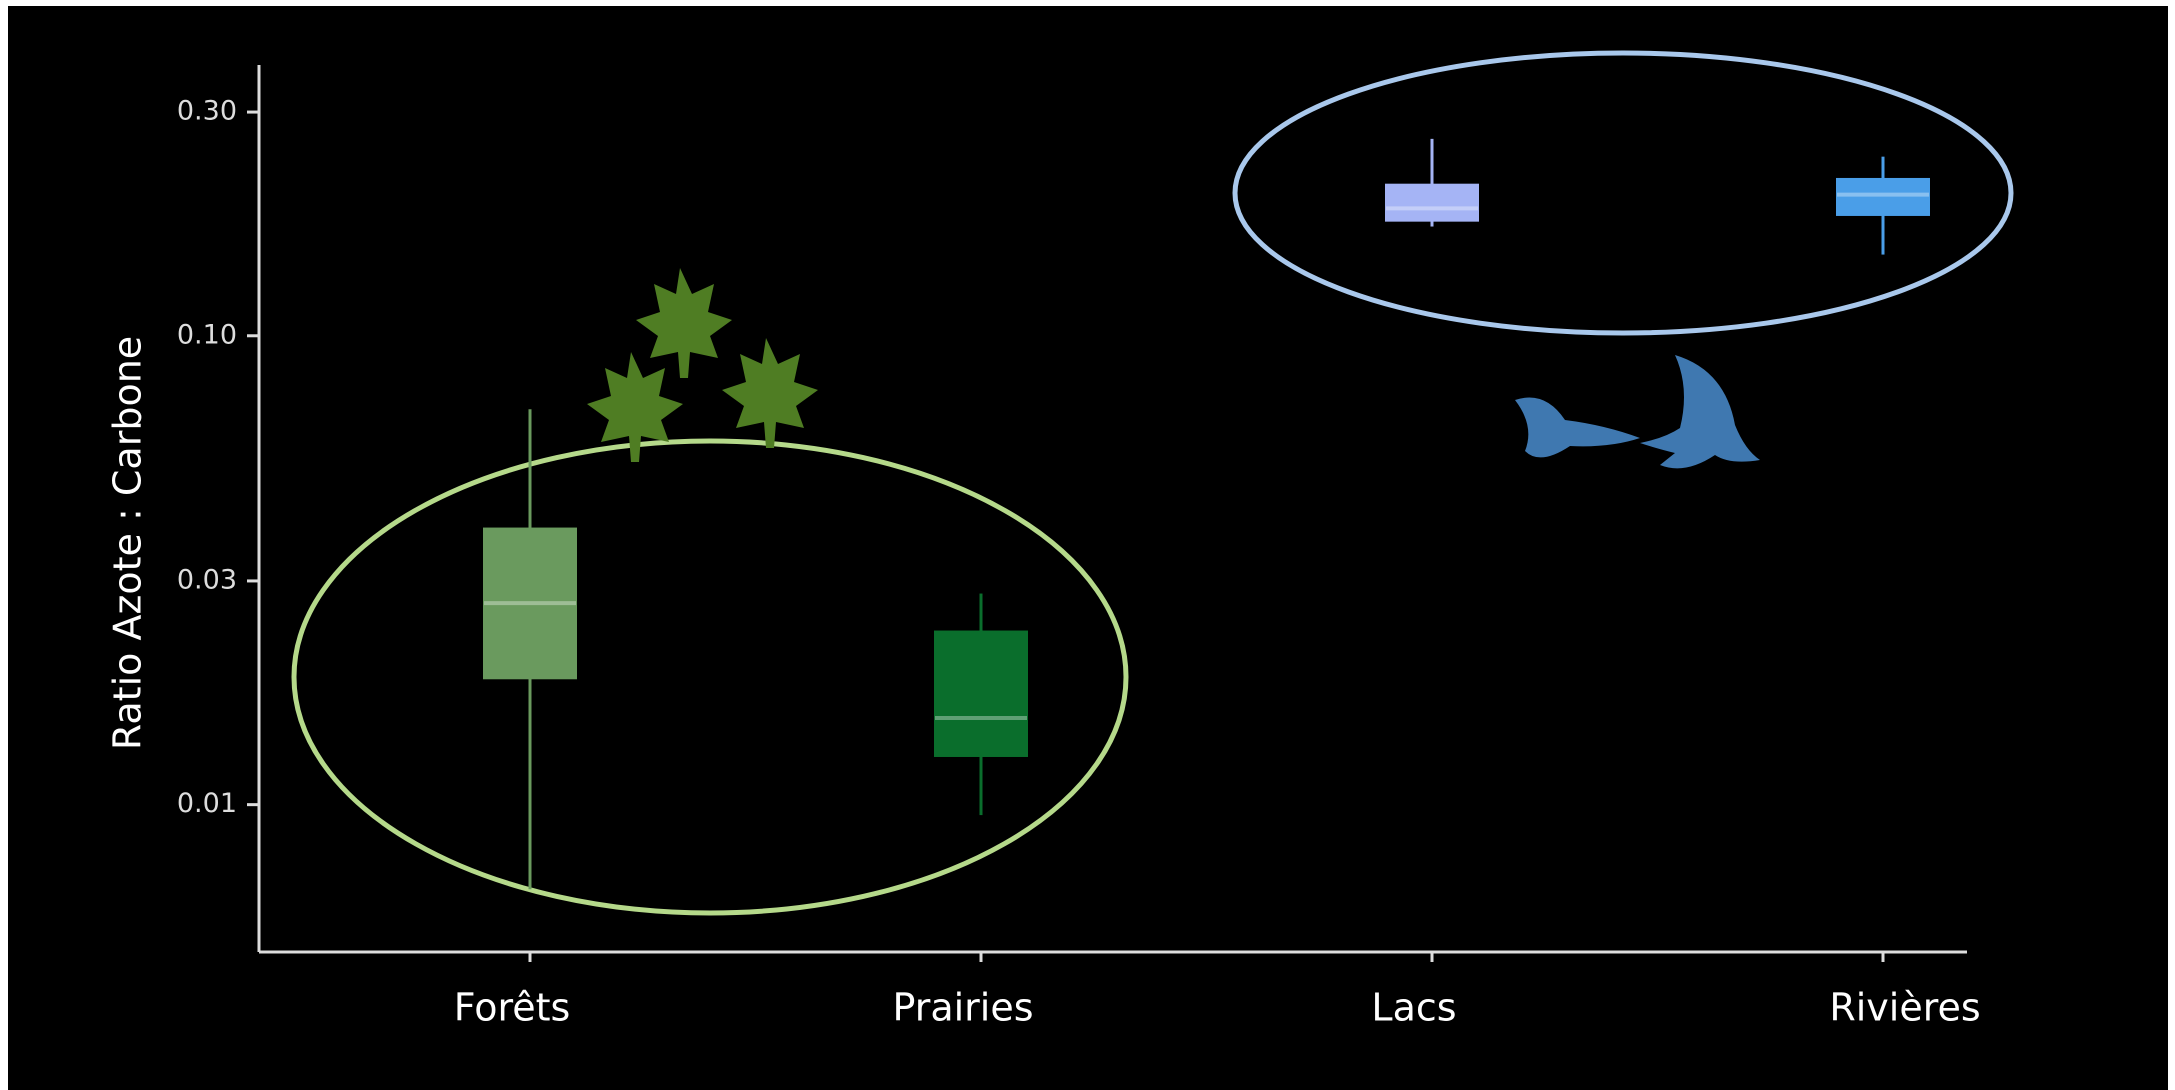 Image resolution: width=2175 pixels, height=1090 pixels. What do you see at coordinates (207, 111) in the screenshot?
I see `y-tick-label: 0.30` at bounding box center [207, 111].